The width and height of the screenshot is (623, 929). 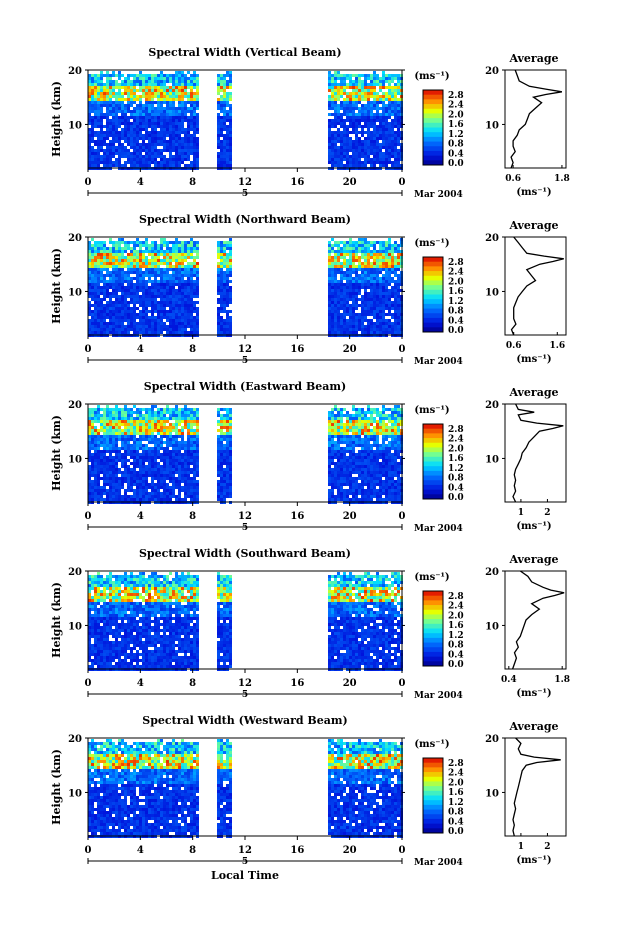 I want to click on x-tick-label: 20, so click(x=350, y=349).